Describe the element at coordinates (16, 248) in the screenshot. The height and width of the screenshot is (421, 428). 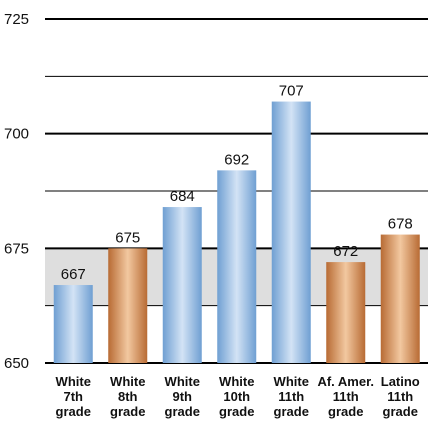
I see `y-tick-label: 675` at that location.